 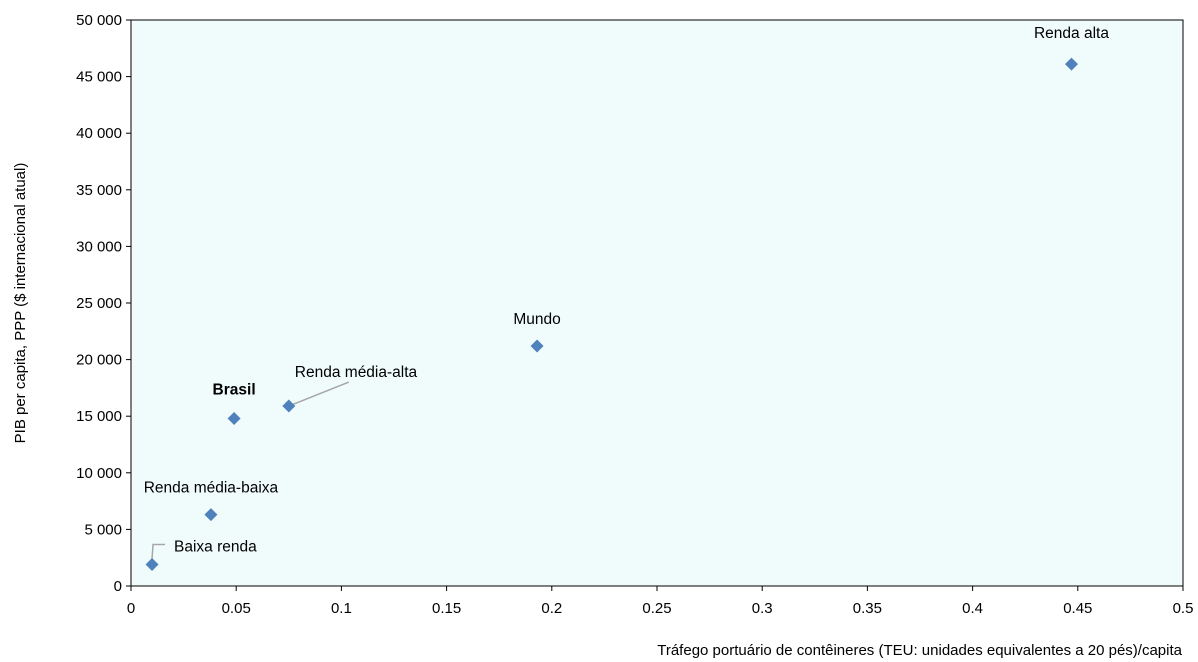 I want to click on x-axis-ticks: 0 0.05 0.1 0.15 0.2 0.25 0.3 0.35 0.4 0.45 0.5, so click(x=660, y=601).